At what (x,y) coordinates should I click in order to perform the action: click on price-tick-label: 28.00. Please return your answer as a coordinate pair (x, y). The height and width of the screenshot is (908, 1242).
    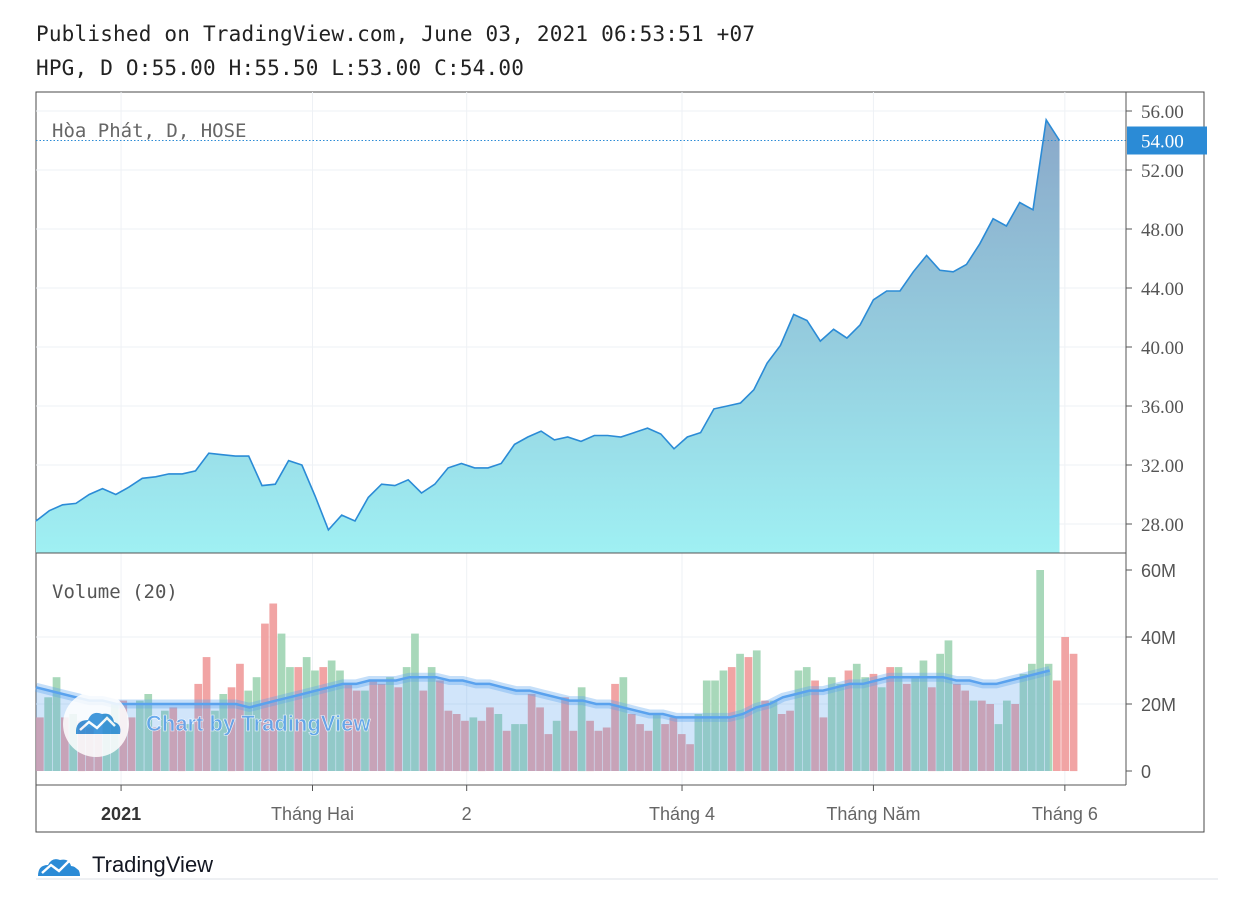
    Looking at the image, I should click on (1162, 525).